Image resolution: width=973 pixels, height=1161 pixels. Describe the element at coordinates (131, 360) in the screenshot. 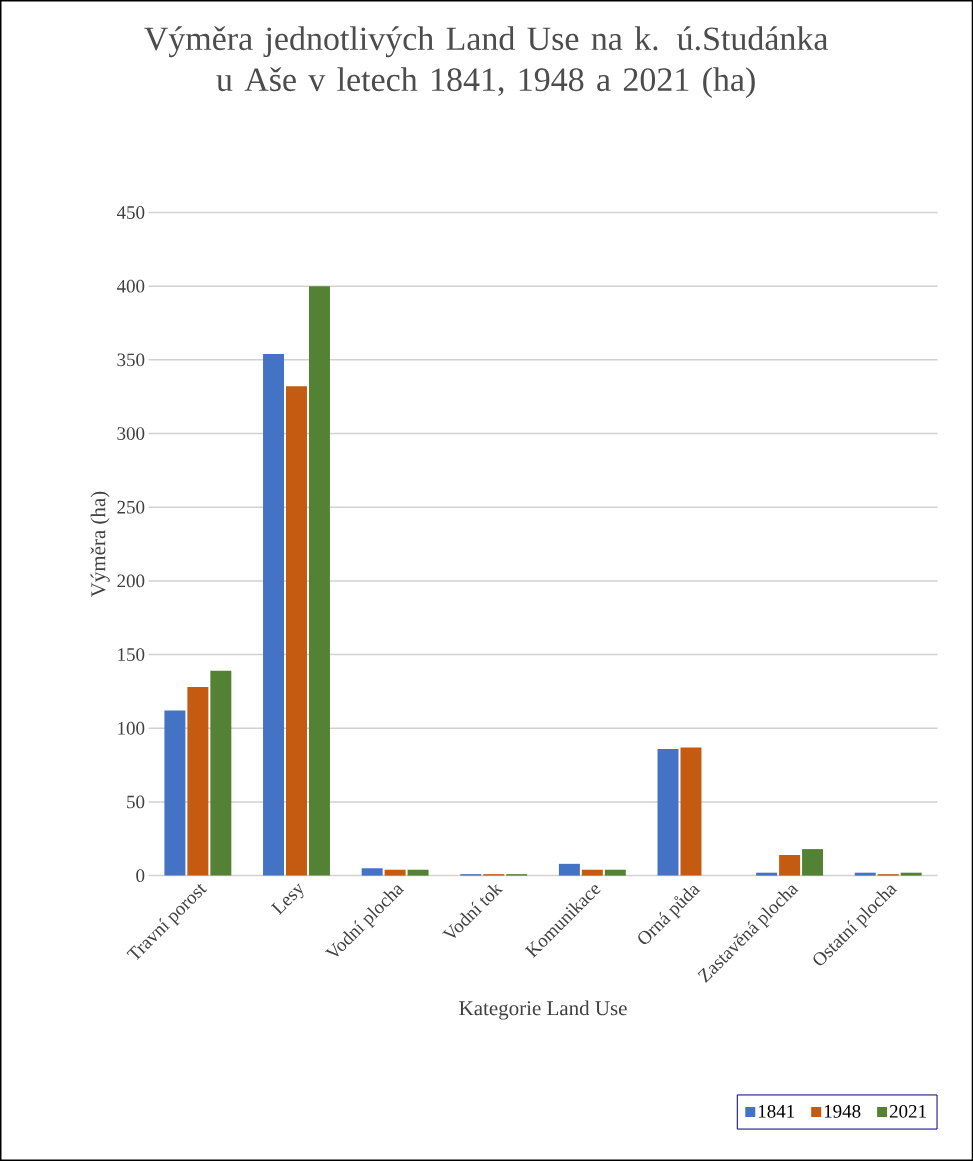

I see `y-tick-label: 350` at that location.